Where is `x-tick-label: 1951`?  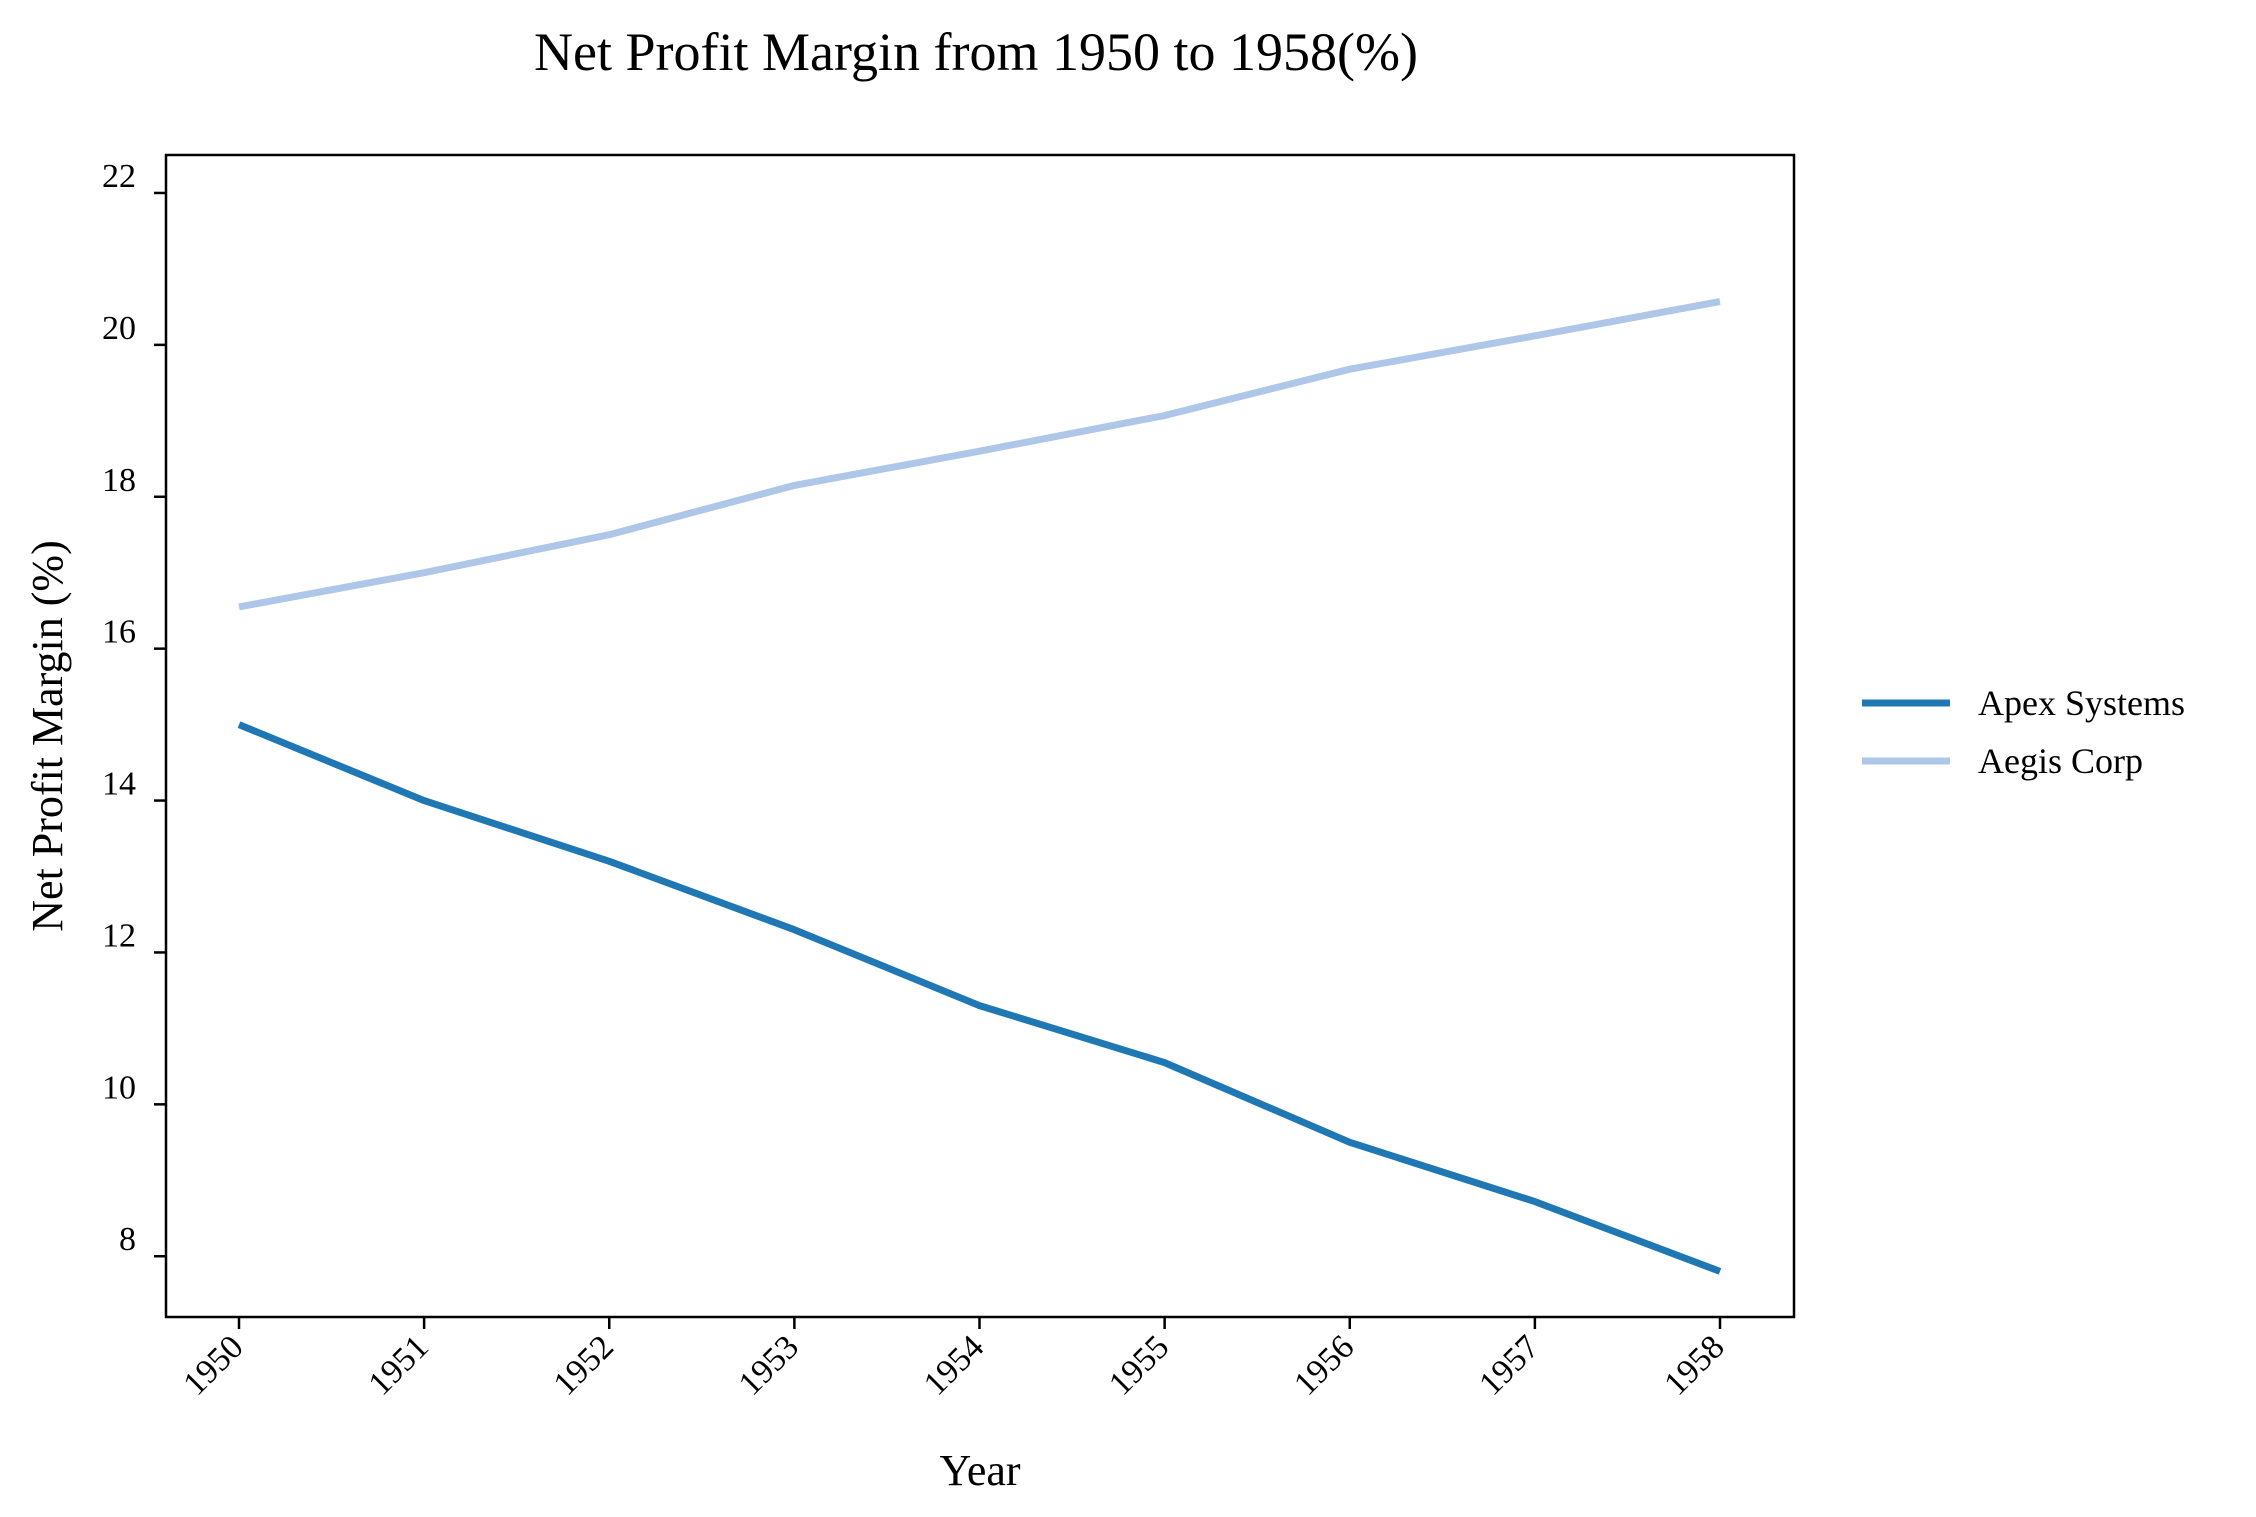
x-tick-label: 1951 is located at coordinates (399, 1365).